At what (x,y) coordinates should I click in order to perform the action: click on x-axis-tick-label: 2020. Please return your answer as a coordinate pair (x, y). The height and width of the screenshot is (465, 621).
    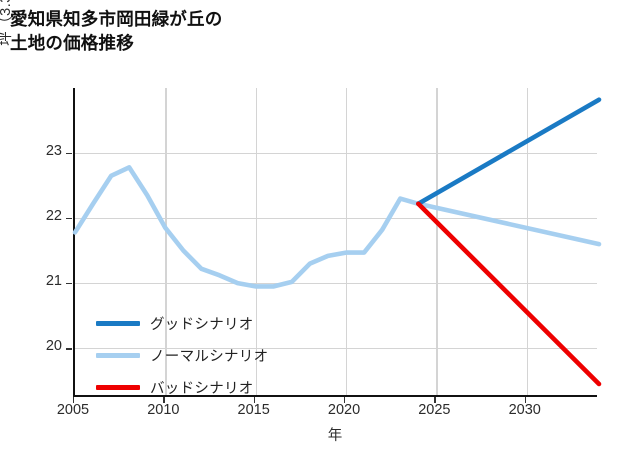
    Looking at the image, I should click on (344, 410).